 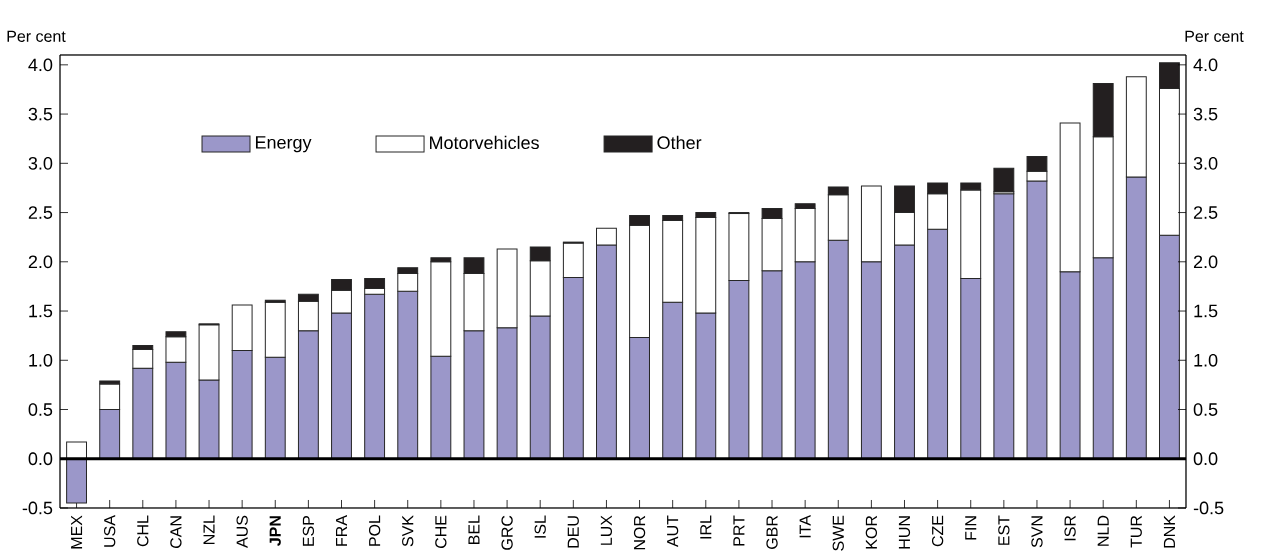 I want to click on y2-tick-label: 2.5, so click(x=1205, y=212).